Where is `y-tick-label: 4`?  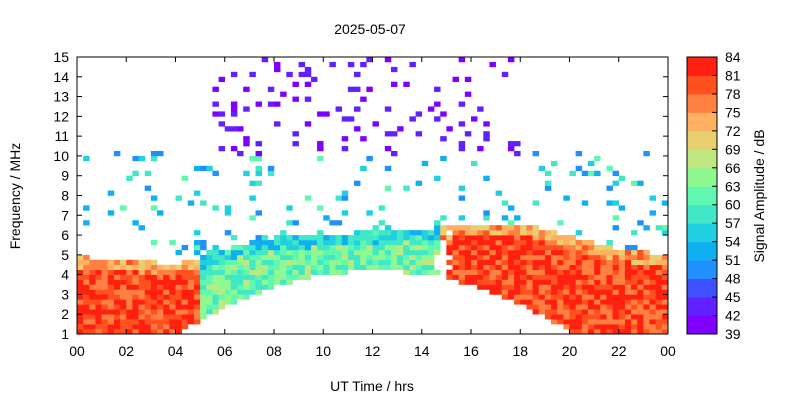 y-tick-label: 4 is located at coordinates (65, 275).